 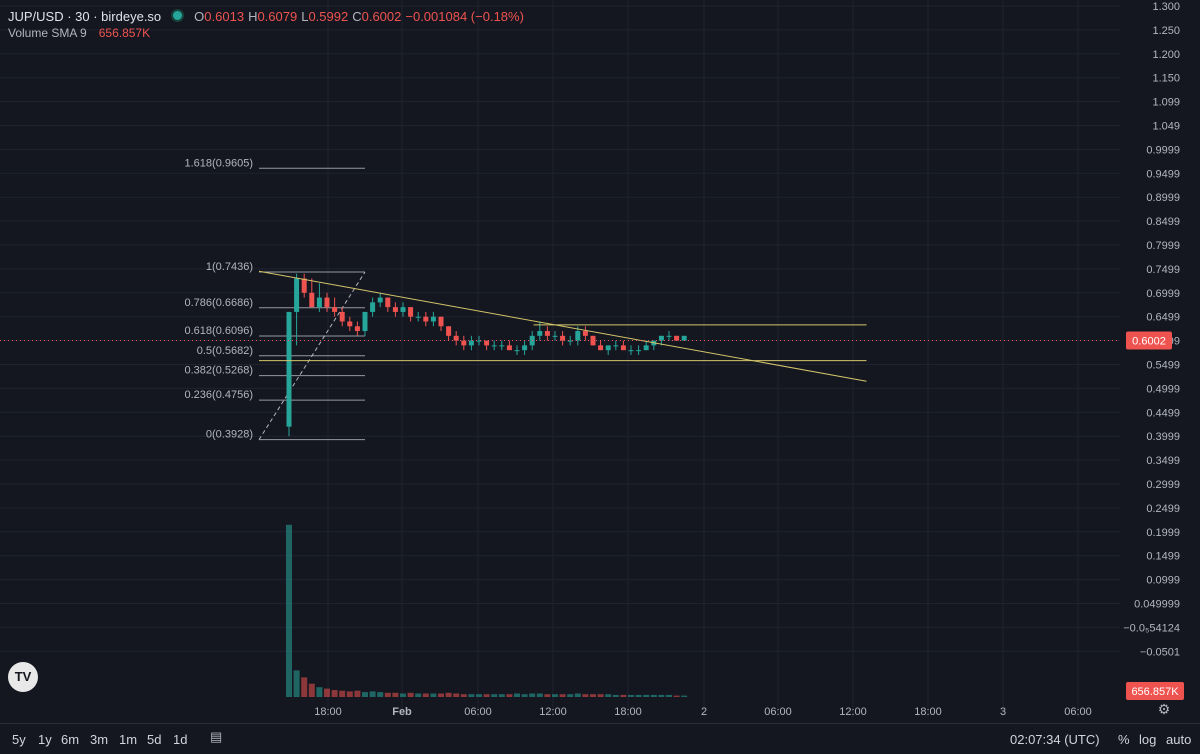 What do you see at coordinates (70, 739) in the screenshot?
I see `timeframe-6m: 6m` at bounding box center [70, 739].